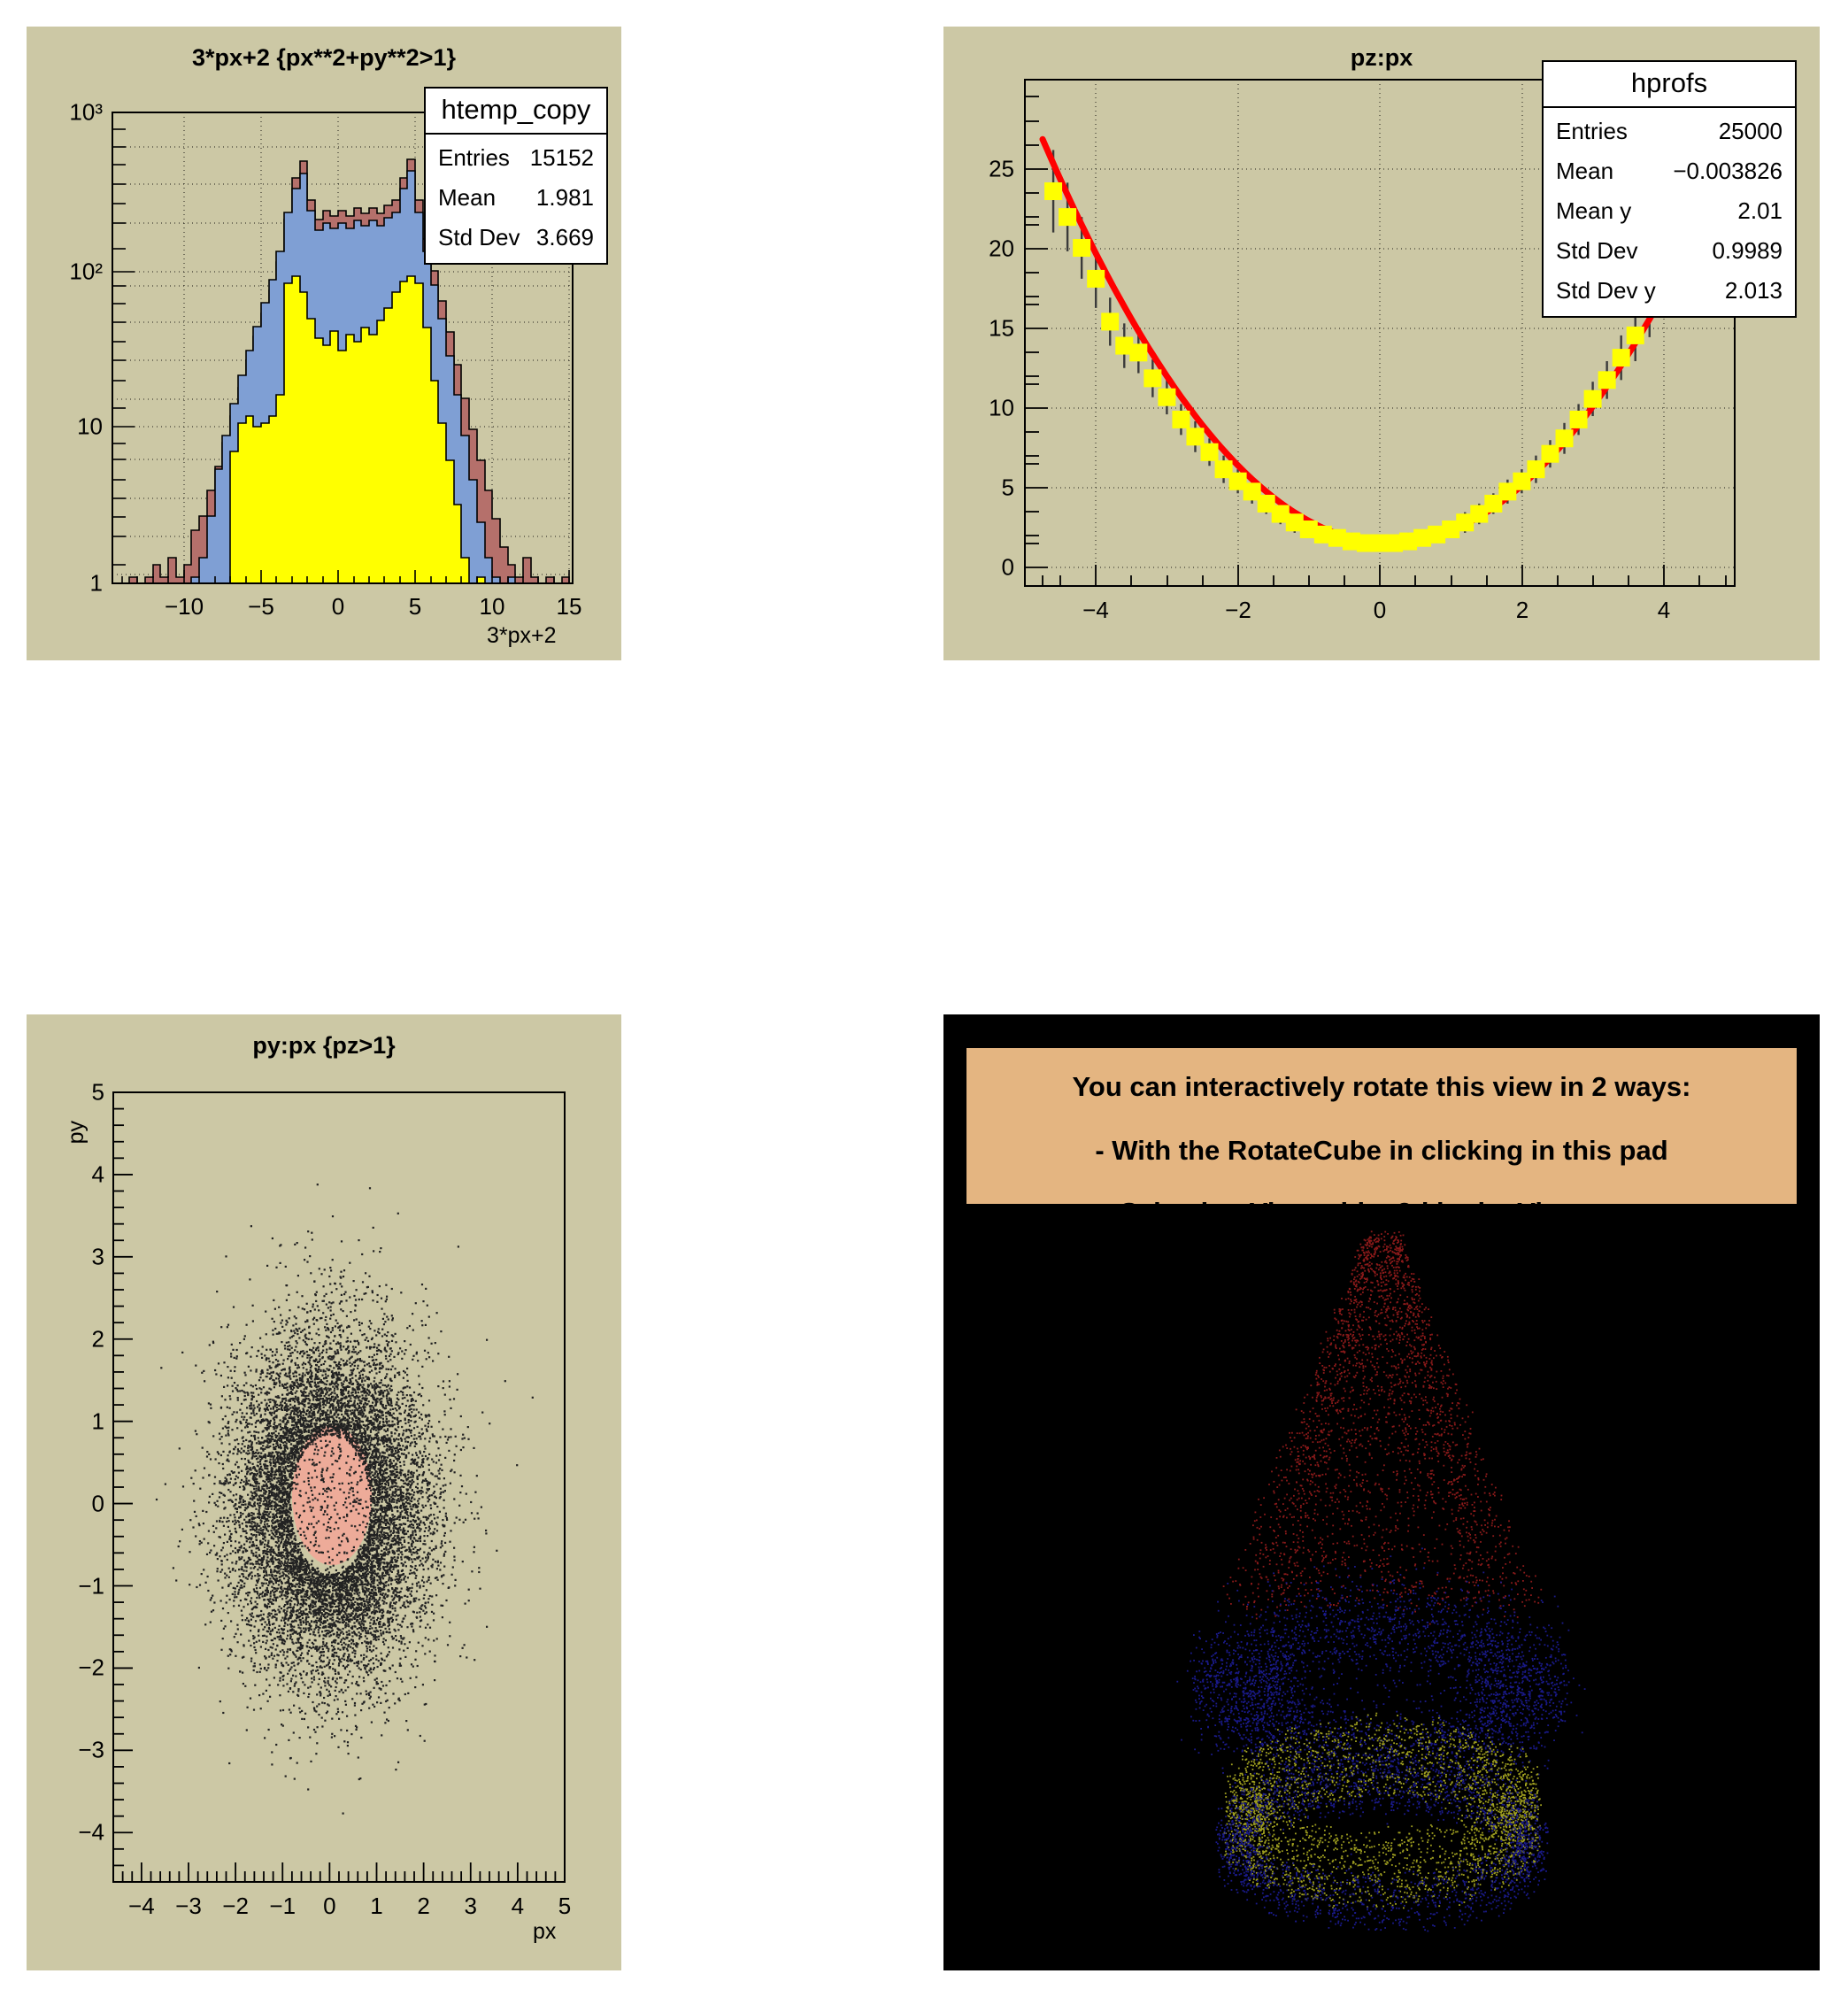 The width and height of the screenshot is (1848, 1997). Describe the element at coordinates (1380, 610) in the screenshot. I see `pad2-xtick-0: 0` at that location.